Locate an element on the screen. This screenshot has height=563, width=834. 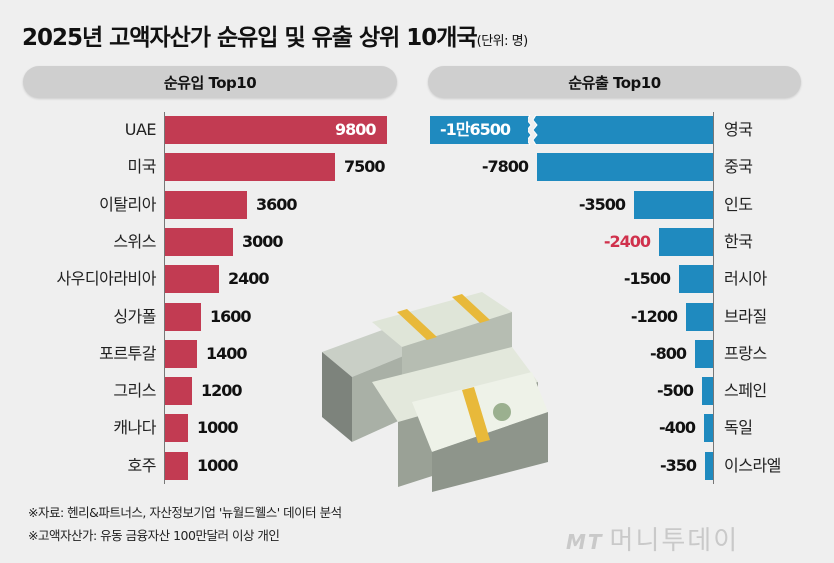
value-label: 3000 is located at coordinates (263, 241).